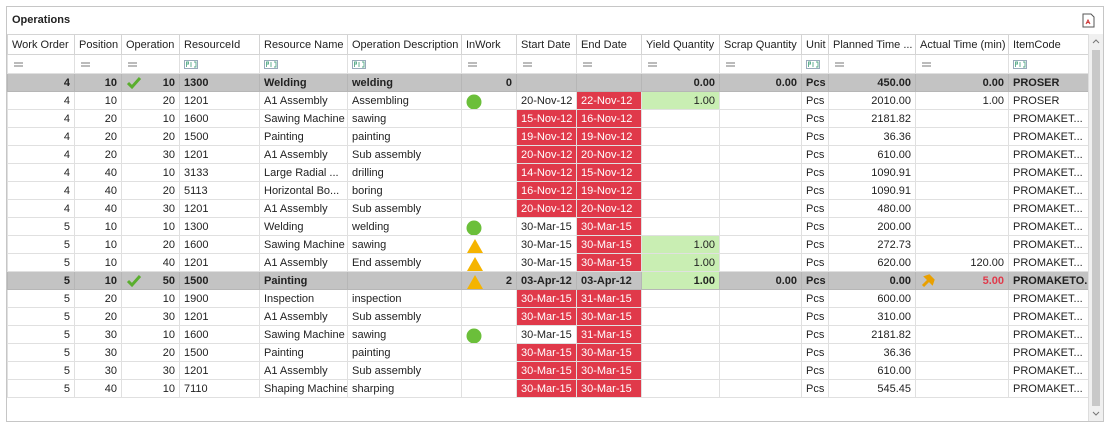 The height and width of the screenshot is (426, 1110). I want to click on export-button, so click(1088, 20).